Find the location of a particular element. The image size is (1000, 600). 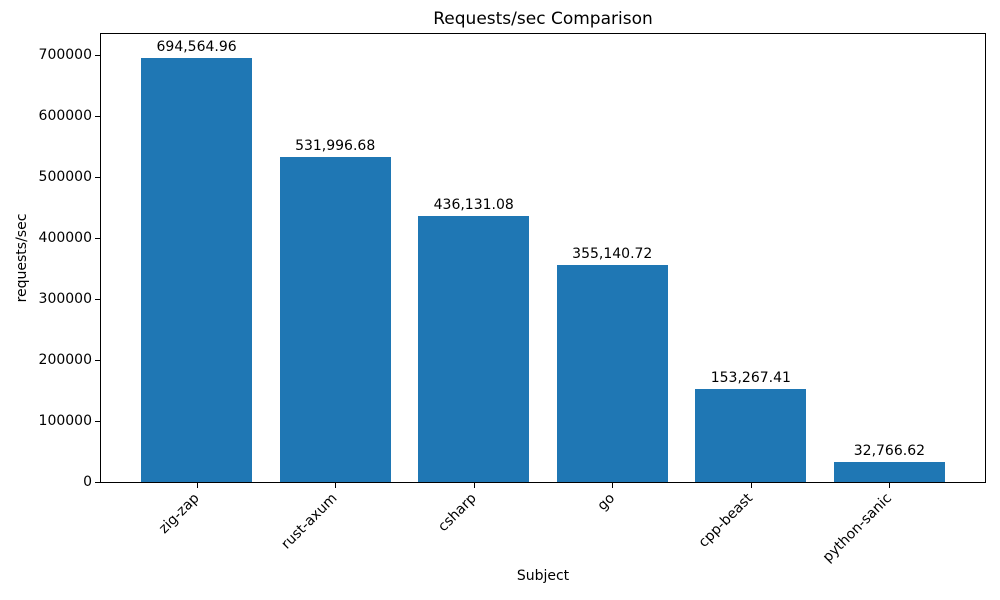

bar-value-label: 694,564.96 is located at coordinates (196, 47).